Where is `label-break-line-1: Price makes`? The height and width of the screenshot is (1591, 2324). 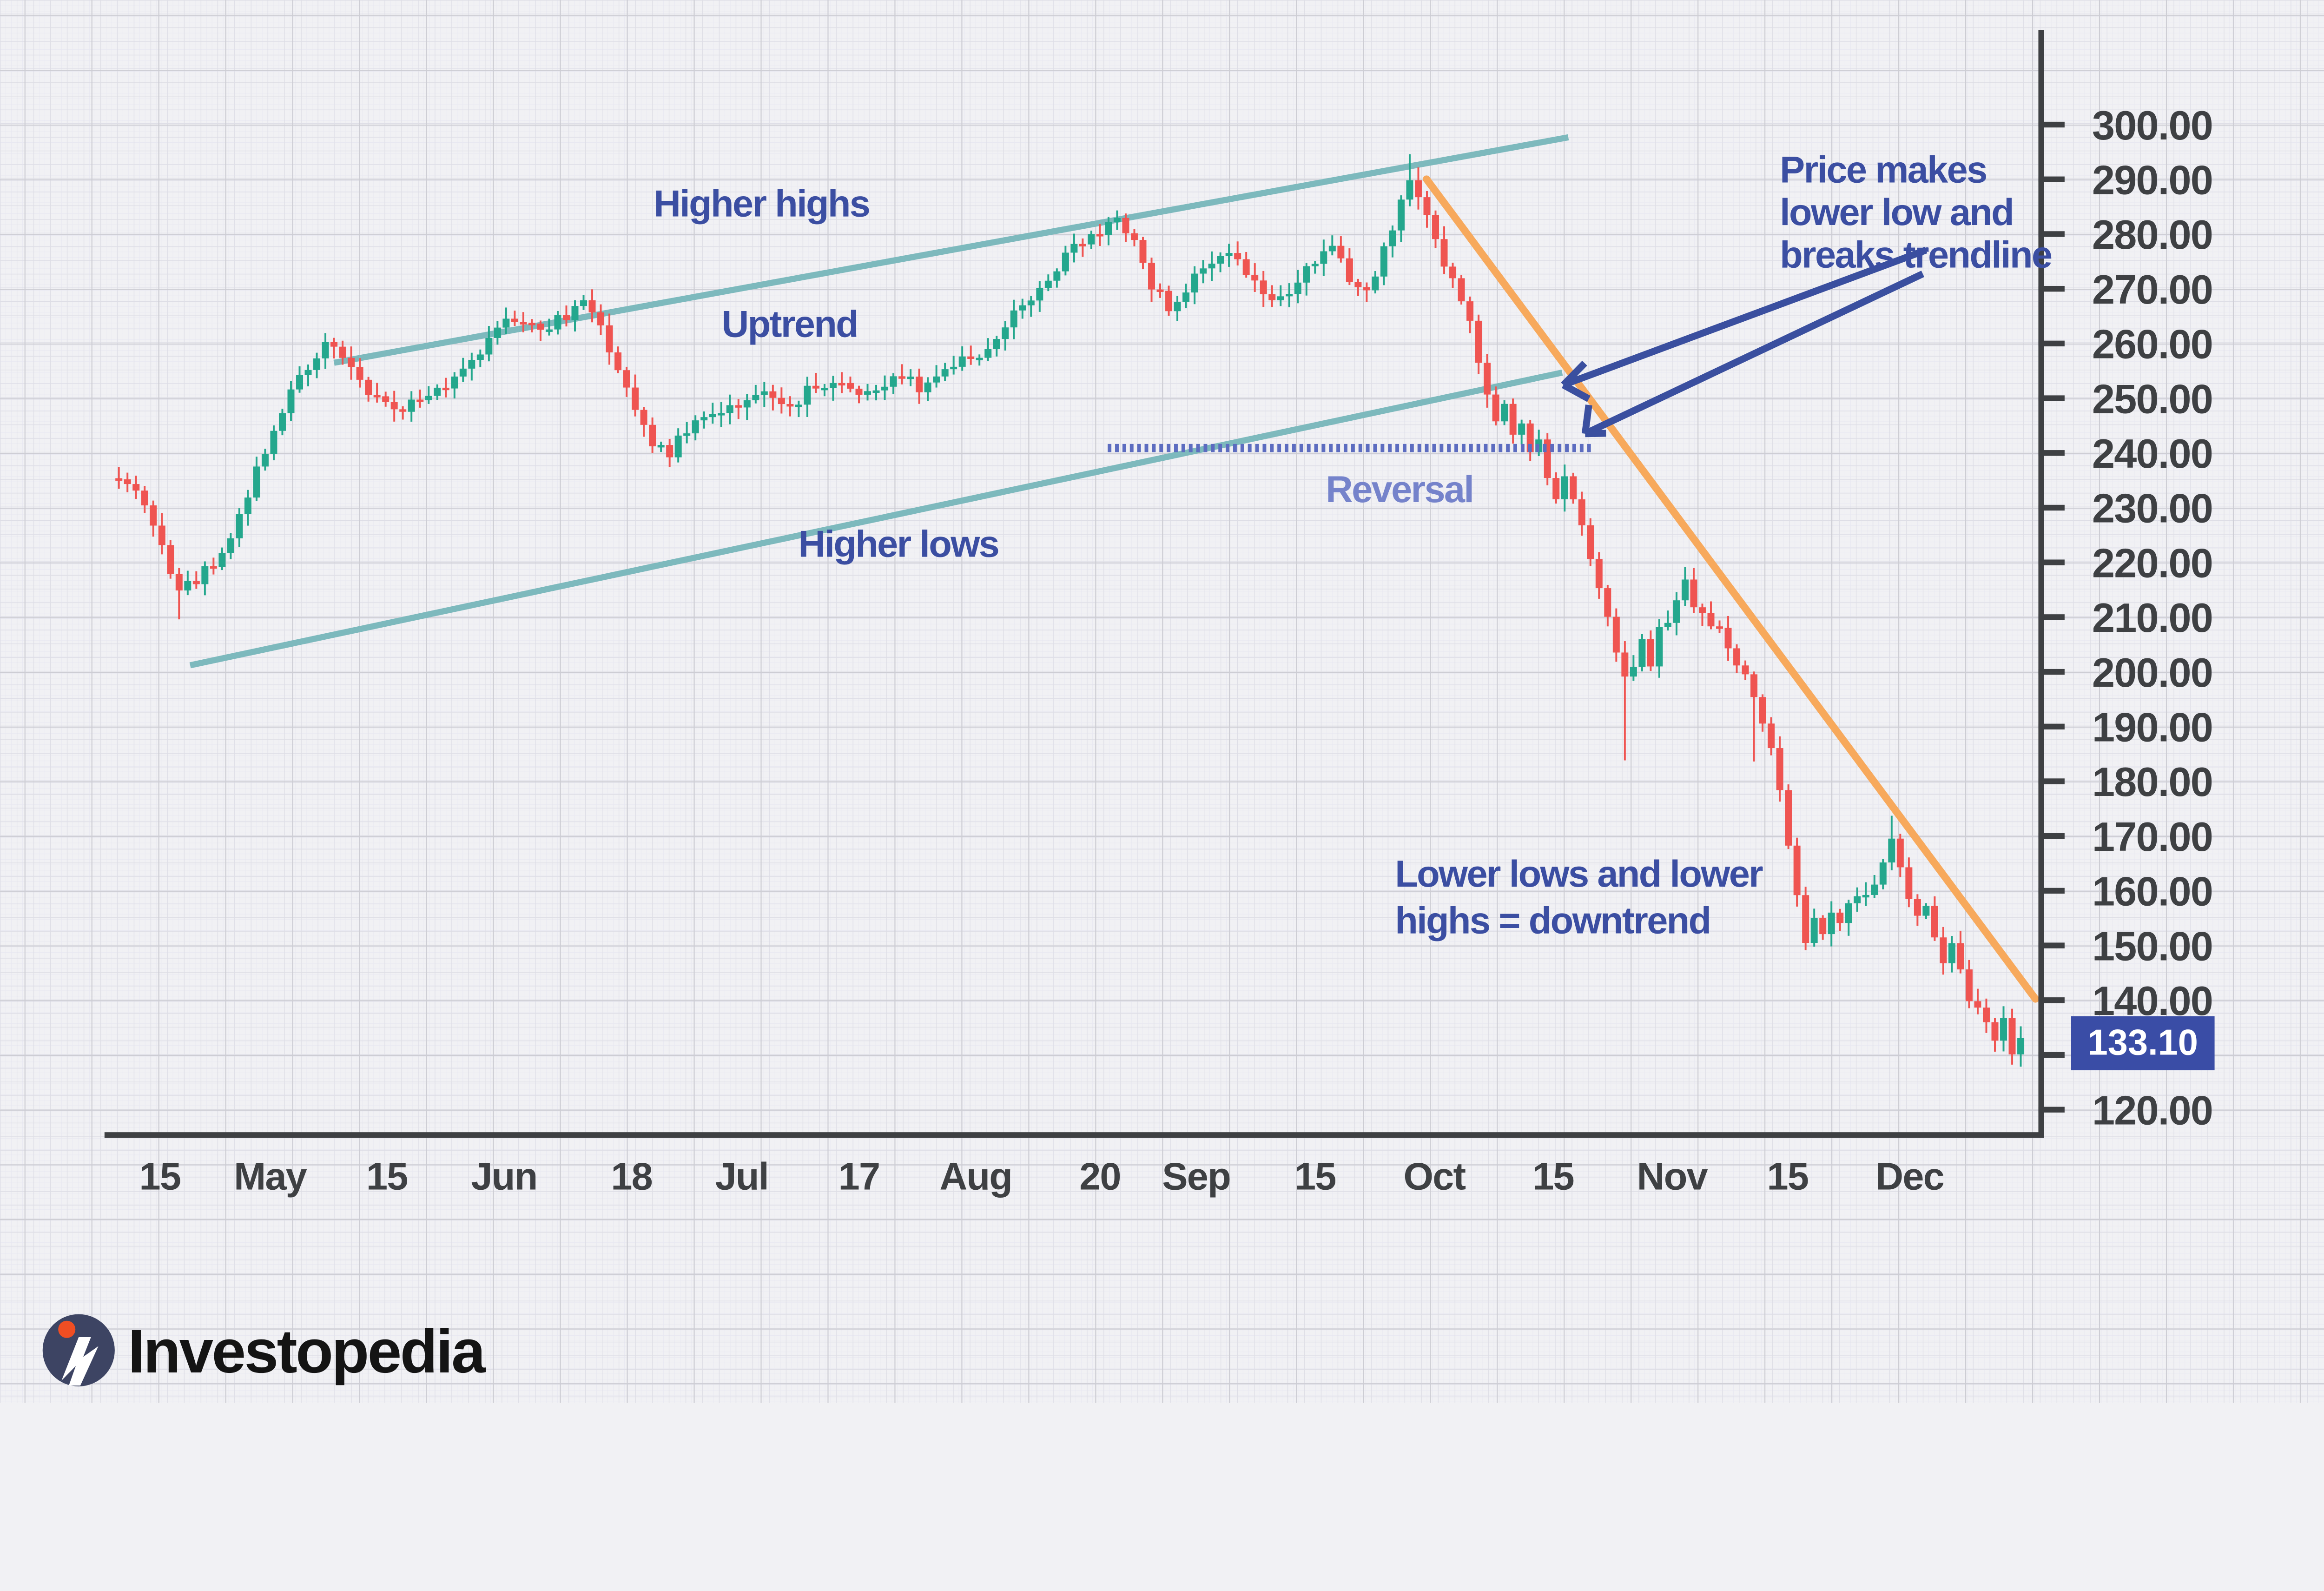 label-break-line-1: Price makes is located at coordinates (1883, 170).